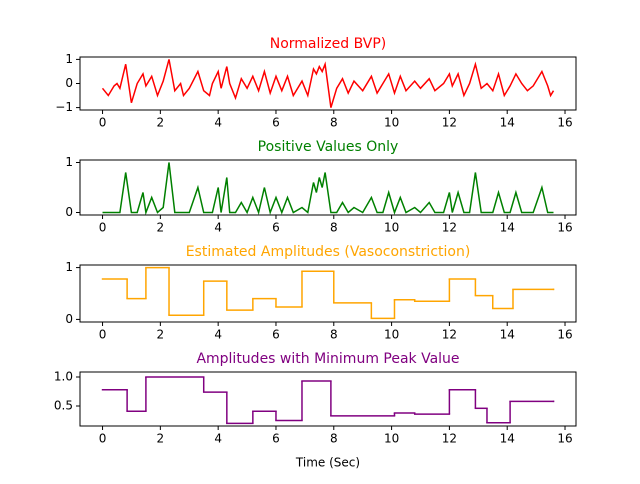 The width and height of the screenshot is (640, 484). I want to click on y-tick-label: 0.5, so click(63, 405).